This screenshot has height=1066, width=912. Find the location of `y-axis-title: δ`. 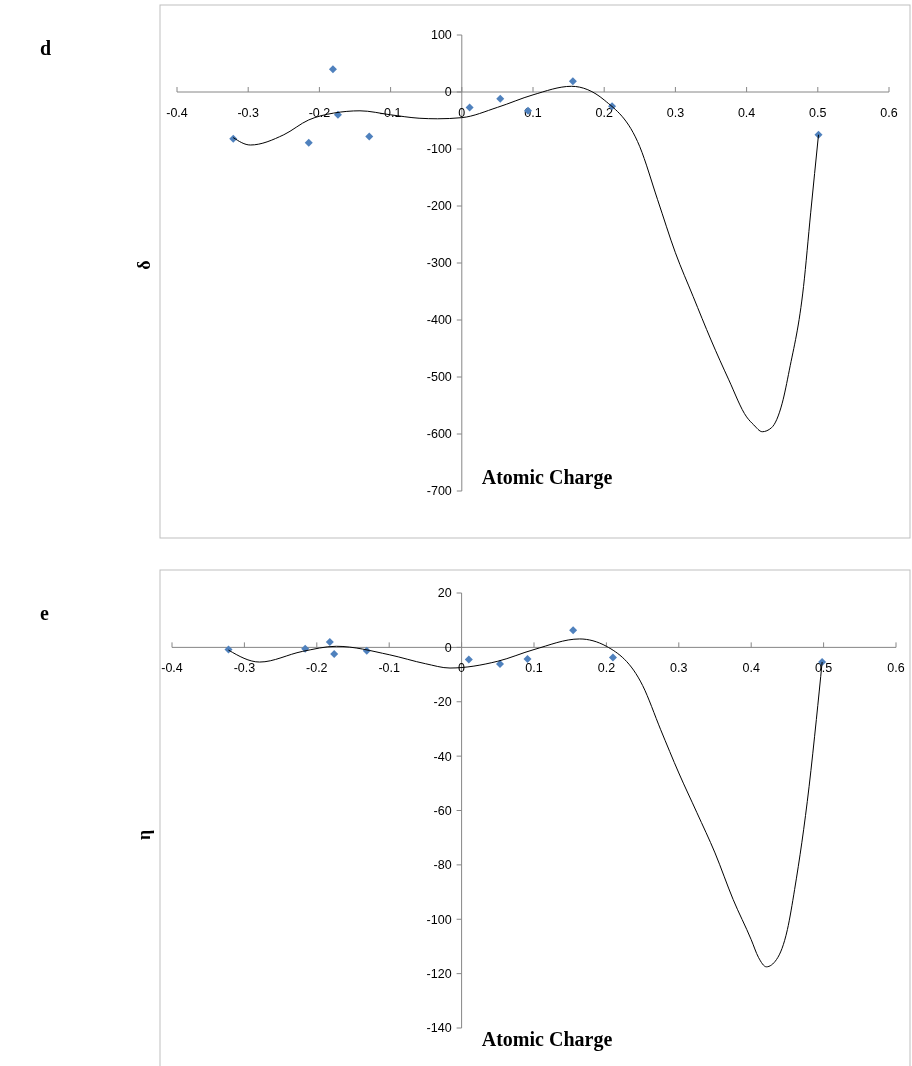

y-axis-title: δ is located at coordinates (144, 265).